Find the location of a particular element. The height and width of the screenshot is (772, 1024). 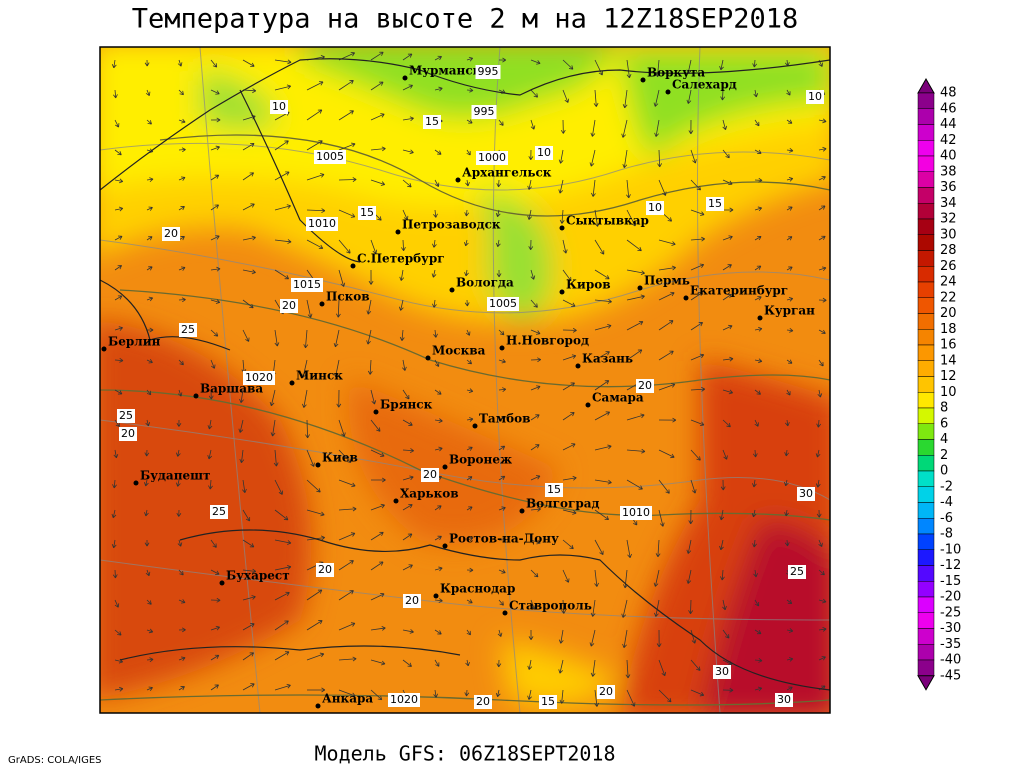

contour-label: 1020 is located at coordinates (404, 699).